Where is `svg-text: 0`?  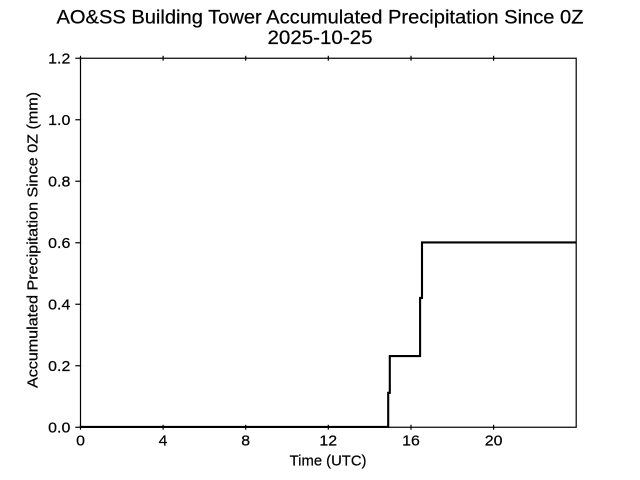
svg-text: 0 is located at coordinates (80, 441).